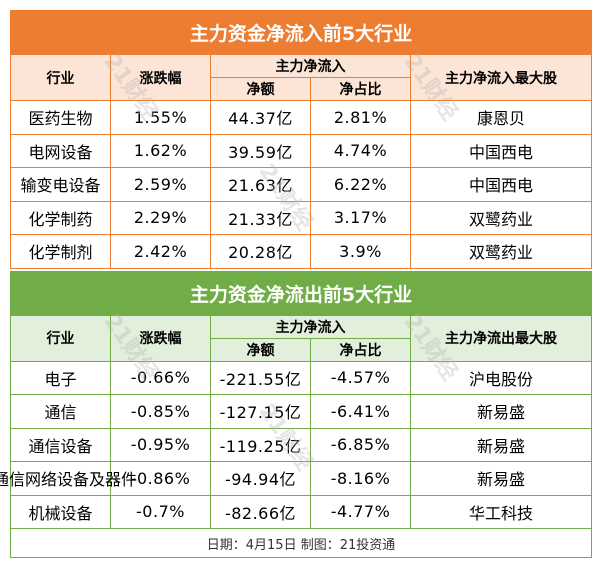 This screenshot has height=569, width=600. Describe the element at coordinates (501, 377) in the screenshot. I see `top-stock-cell: 沪电股份` at that location.